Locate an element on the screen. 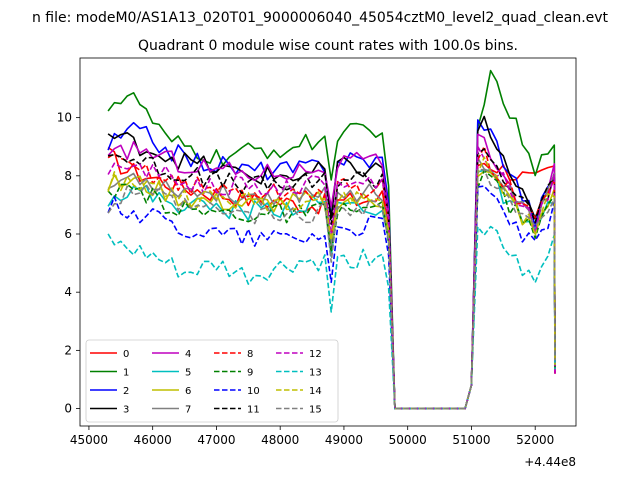 The height and width of the screenshot is (480, 640). x-tick-label: 45000 is located at coordinates (89, 440).